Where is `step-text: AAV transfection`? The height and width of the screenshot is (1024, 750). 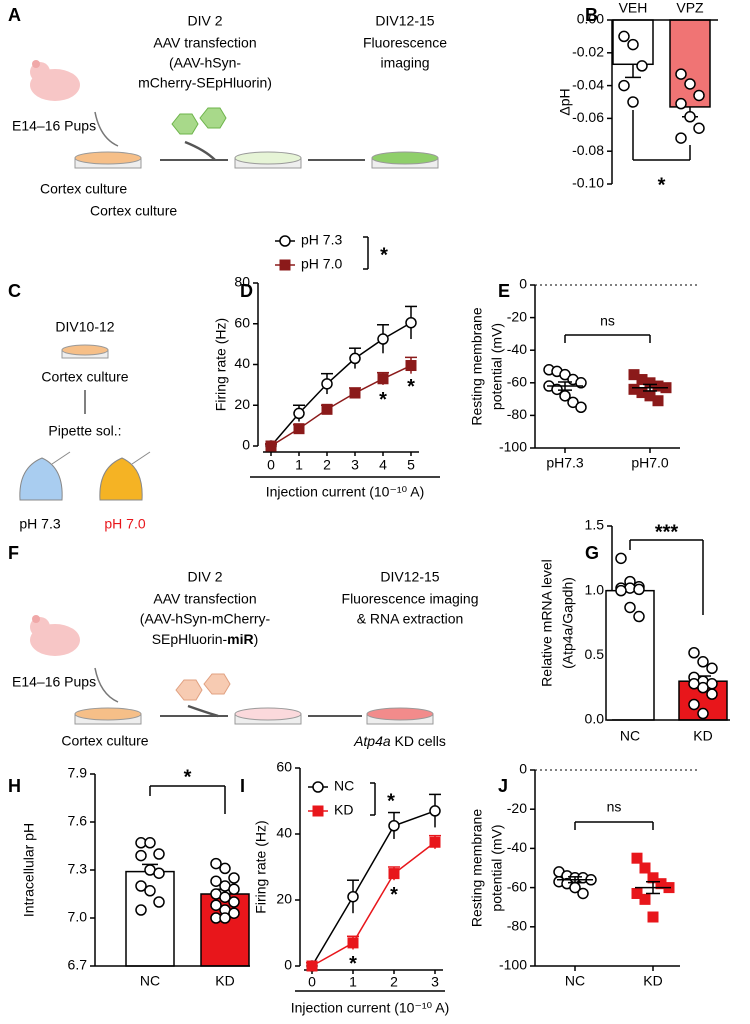 step-text: AAV transfection is located at coordinates (204, 43).